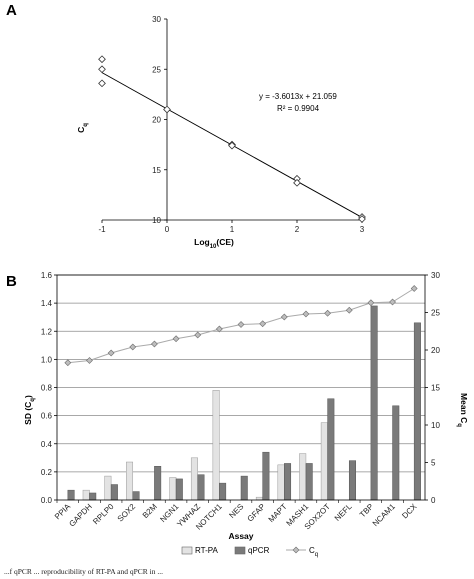 The height and width of the screenshot is (579, 474). Describe the element at coordinates (298, 96) in the screenshot. I see `panel-a-equation: y = -3.6013x + 21.059` at that location.